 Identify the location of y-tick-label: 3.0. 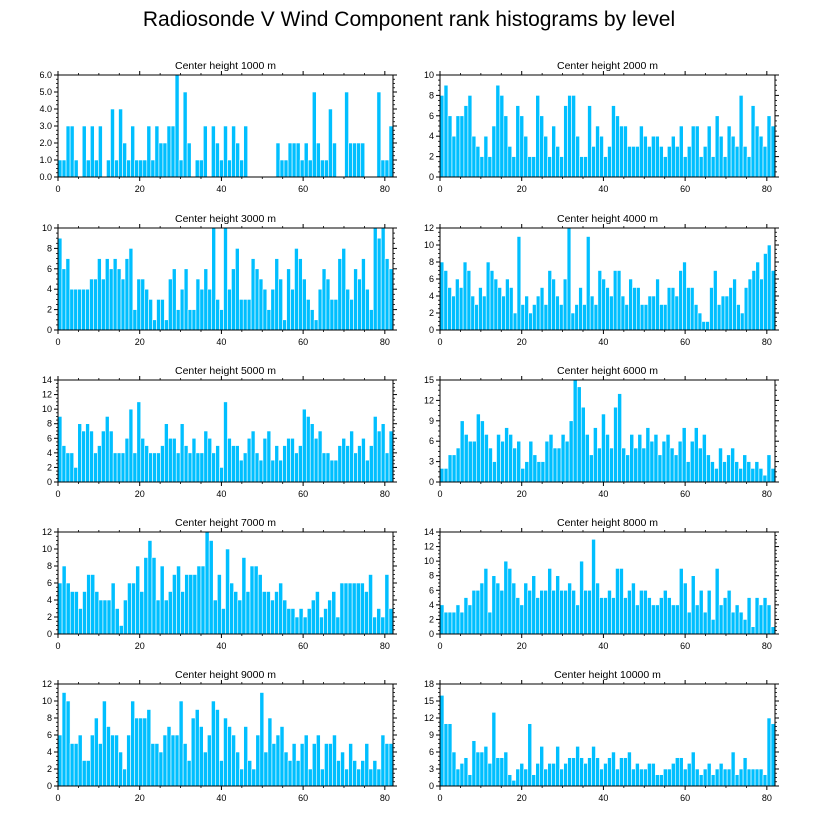
(45, 126).